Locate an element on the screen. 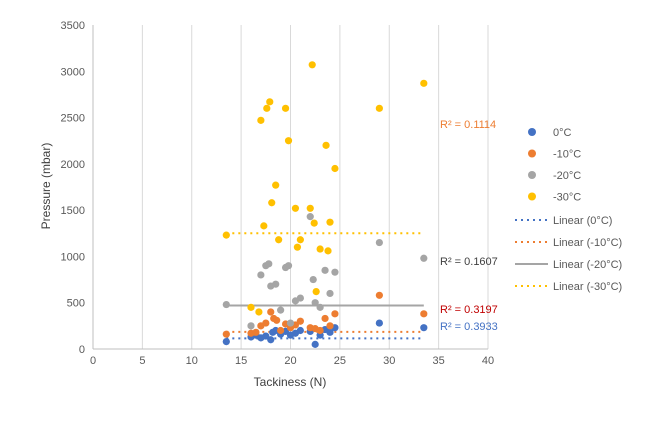 The height and width of the screenshot is (423, 652). x-axis-title: Tackiness (N) is located at coordinates (290, 382).